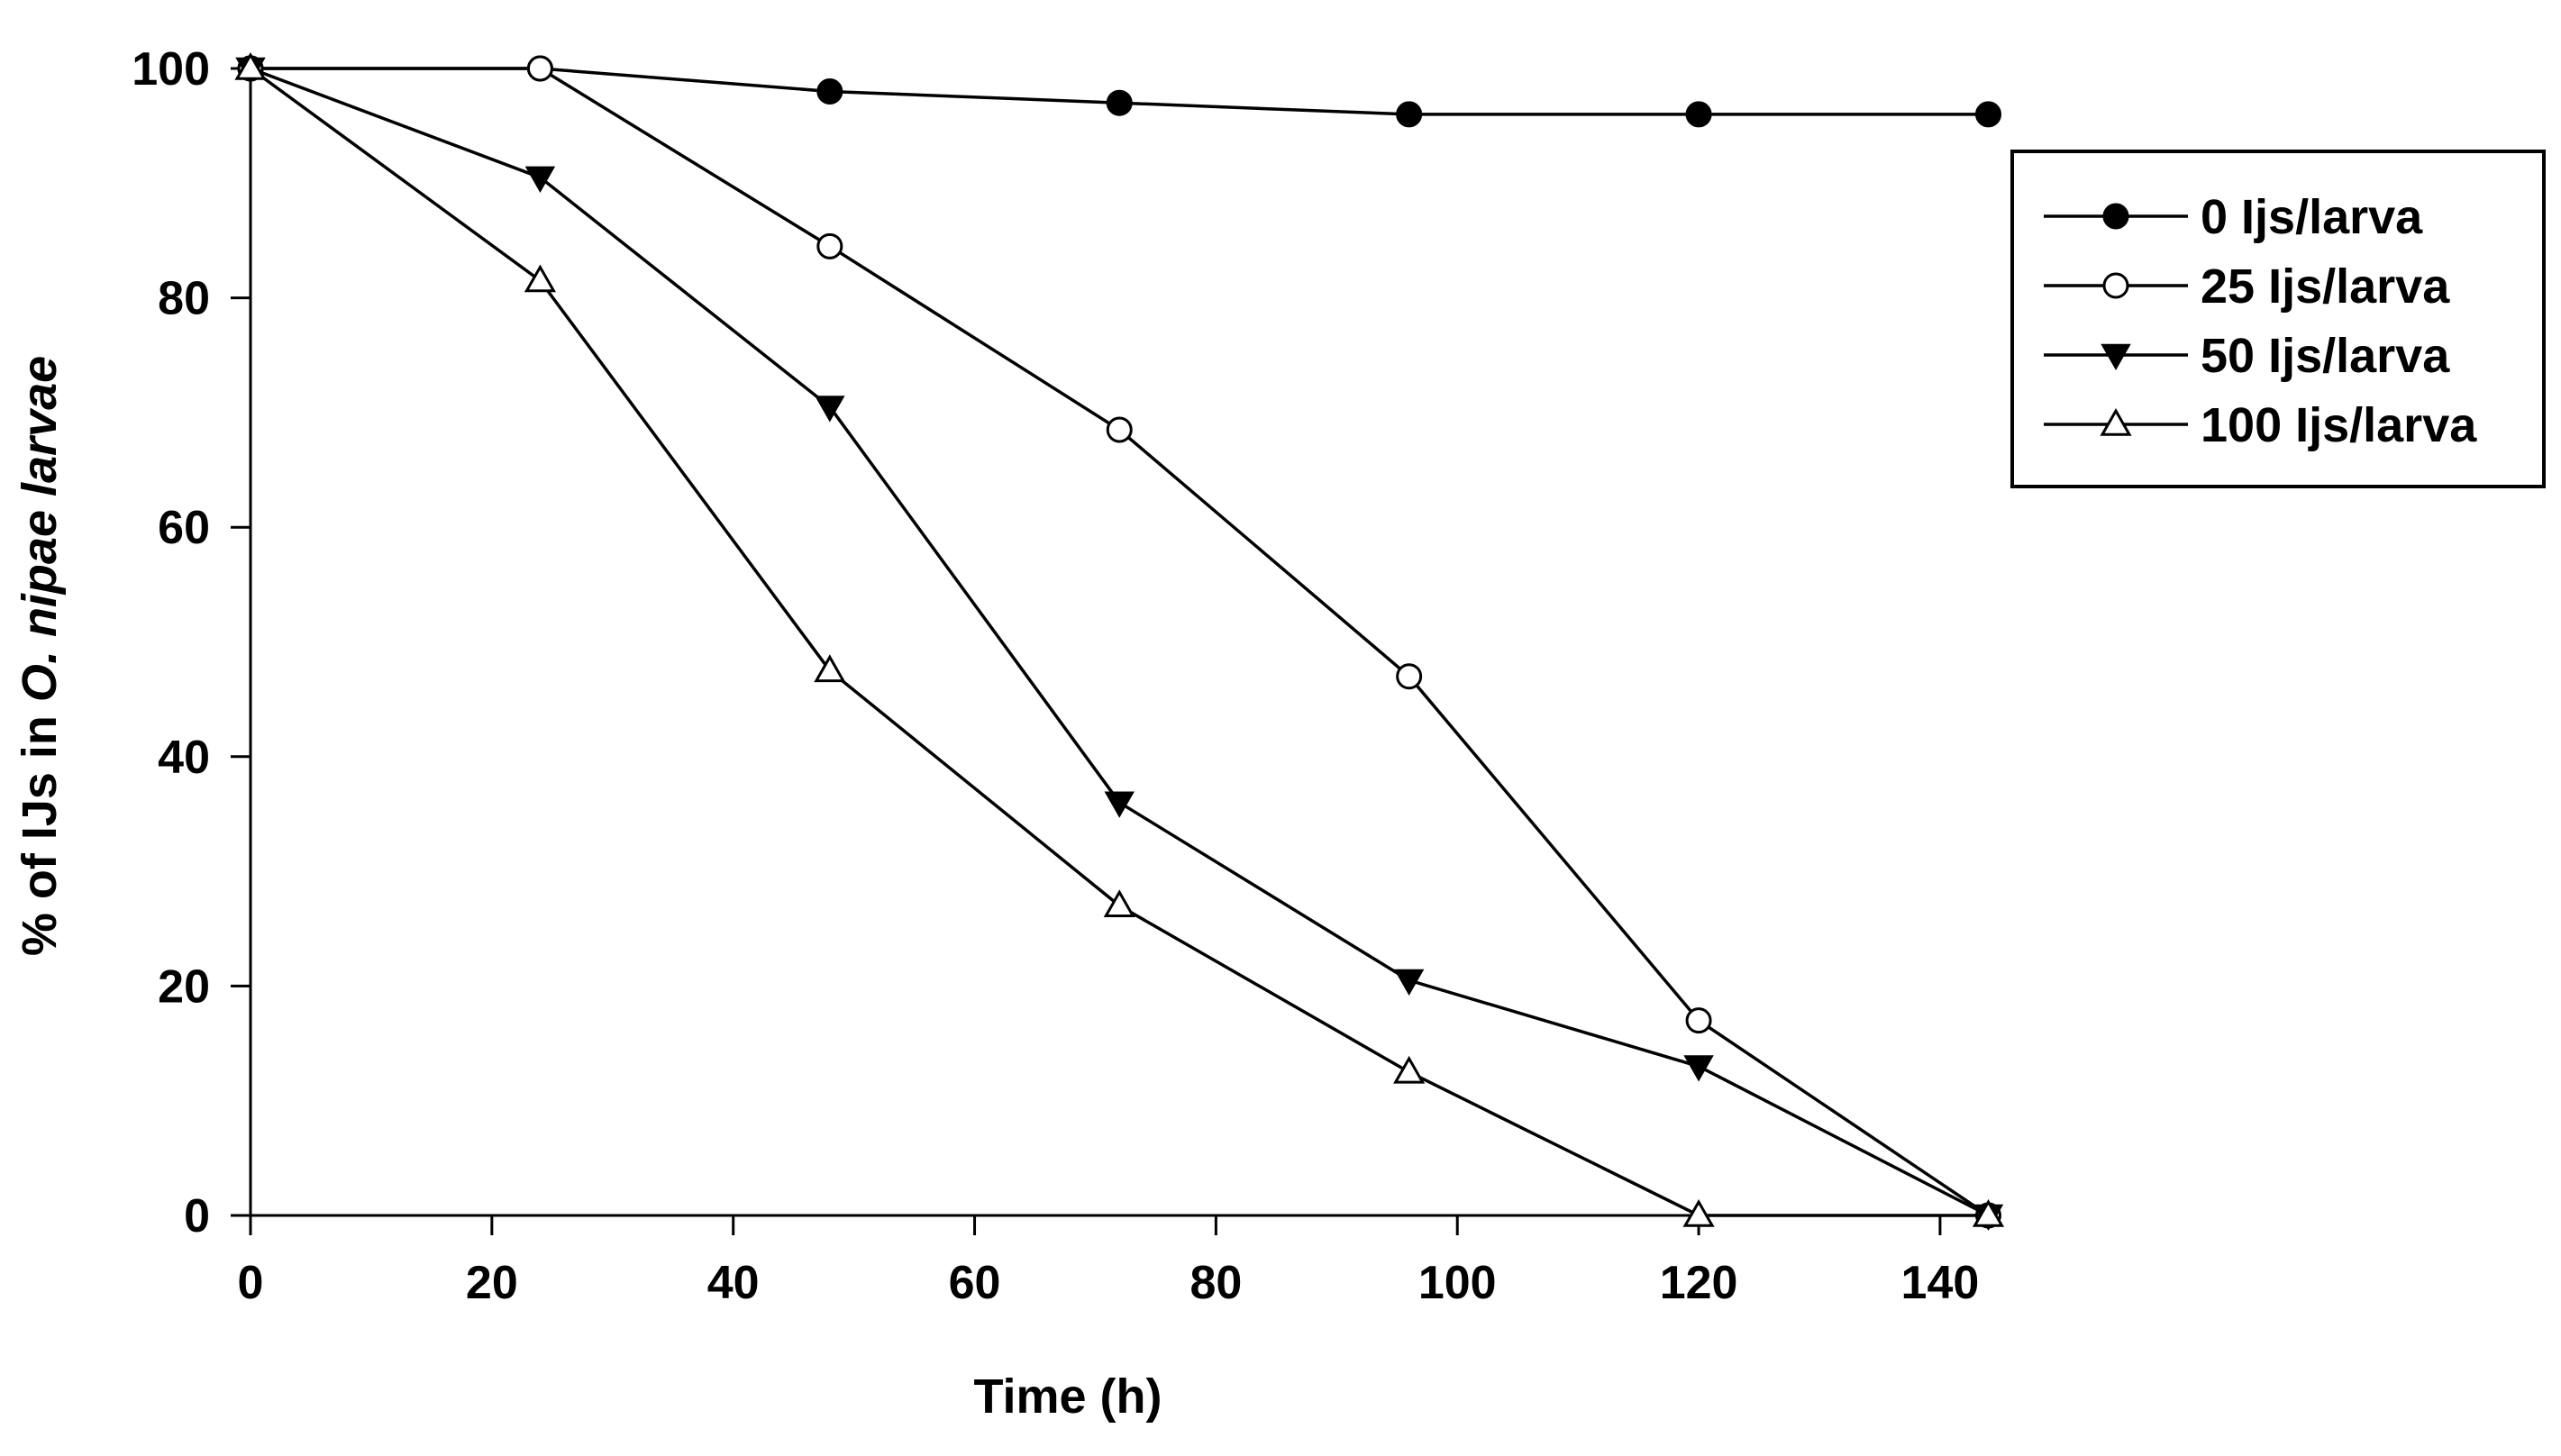 Image resolution: width=2561 pixels, height=1456 pixels. What do you see at coordinates (251, 1283) in the screenshot?
I see `x-tick-label: 0` at bounding box center [251, 1283].